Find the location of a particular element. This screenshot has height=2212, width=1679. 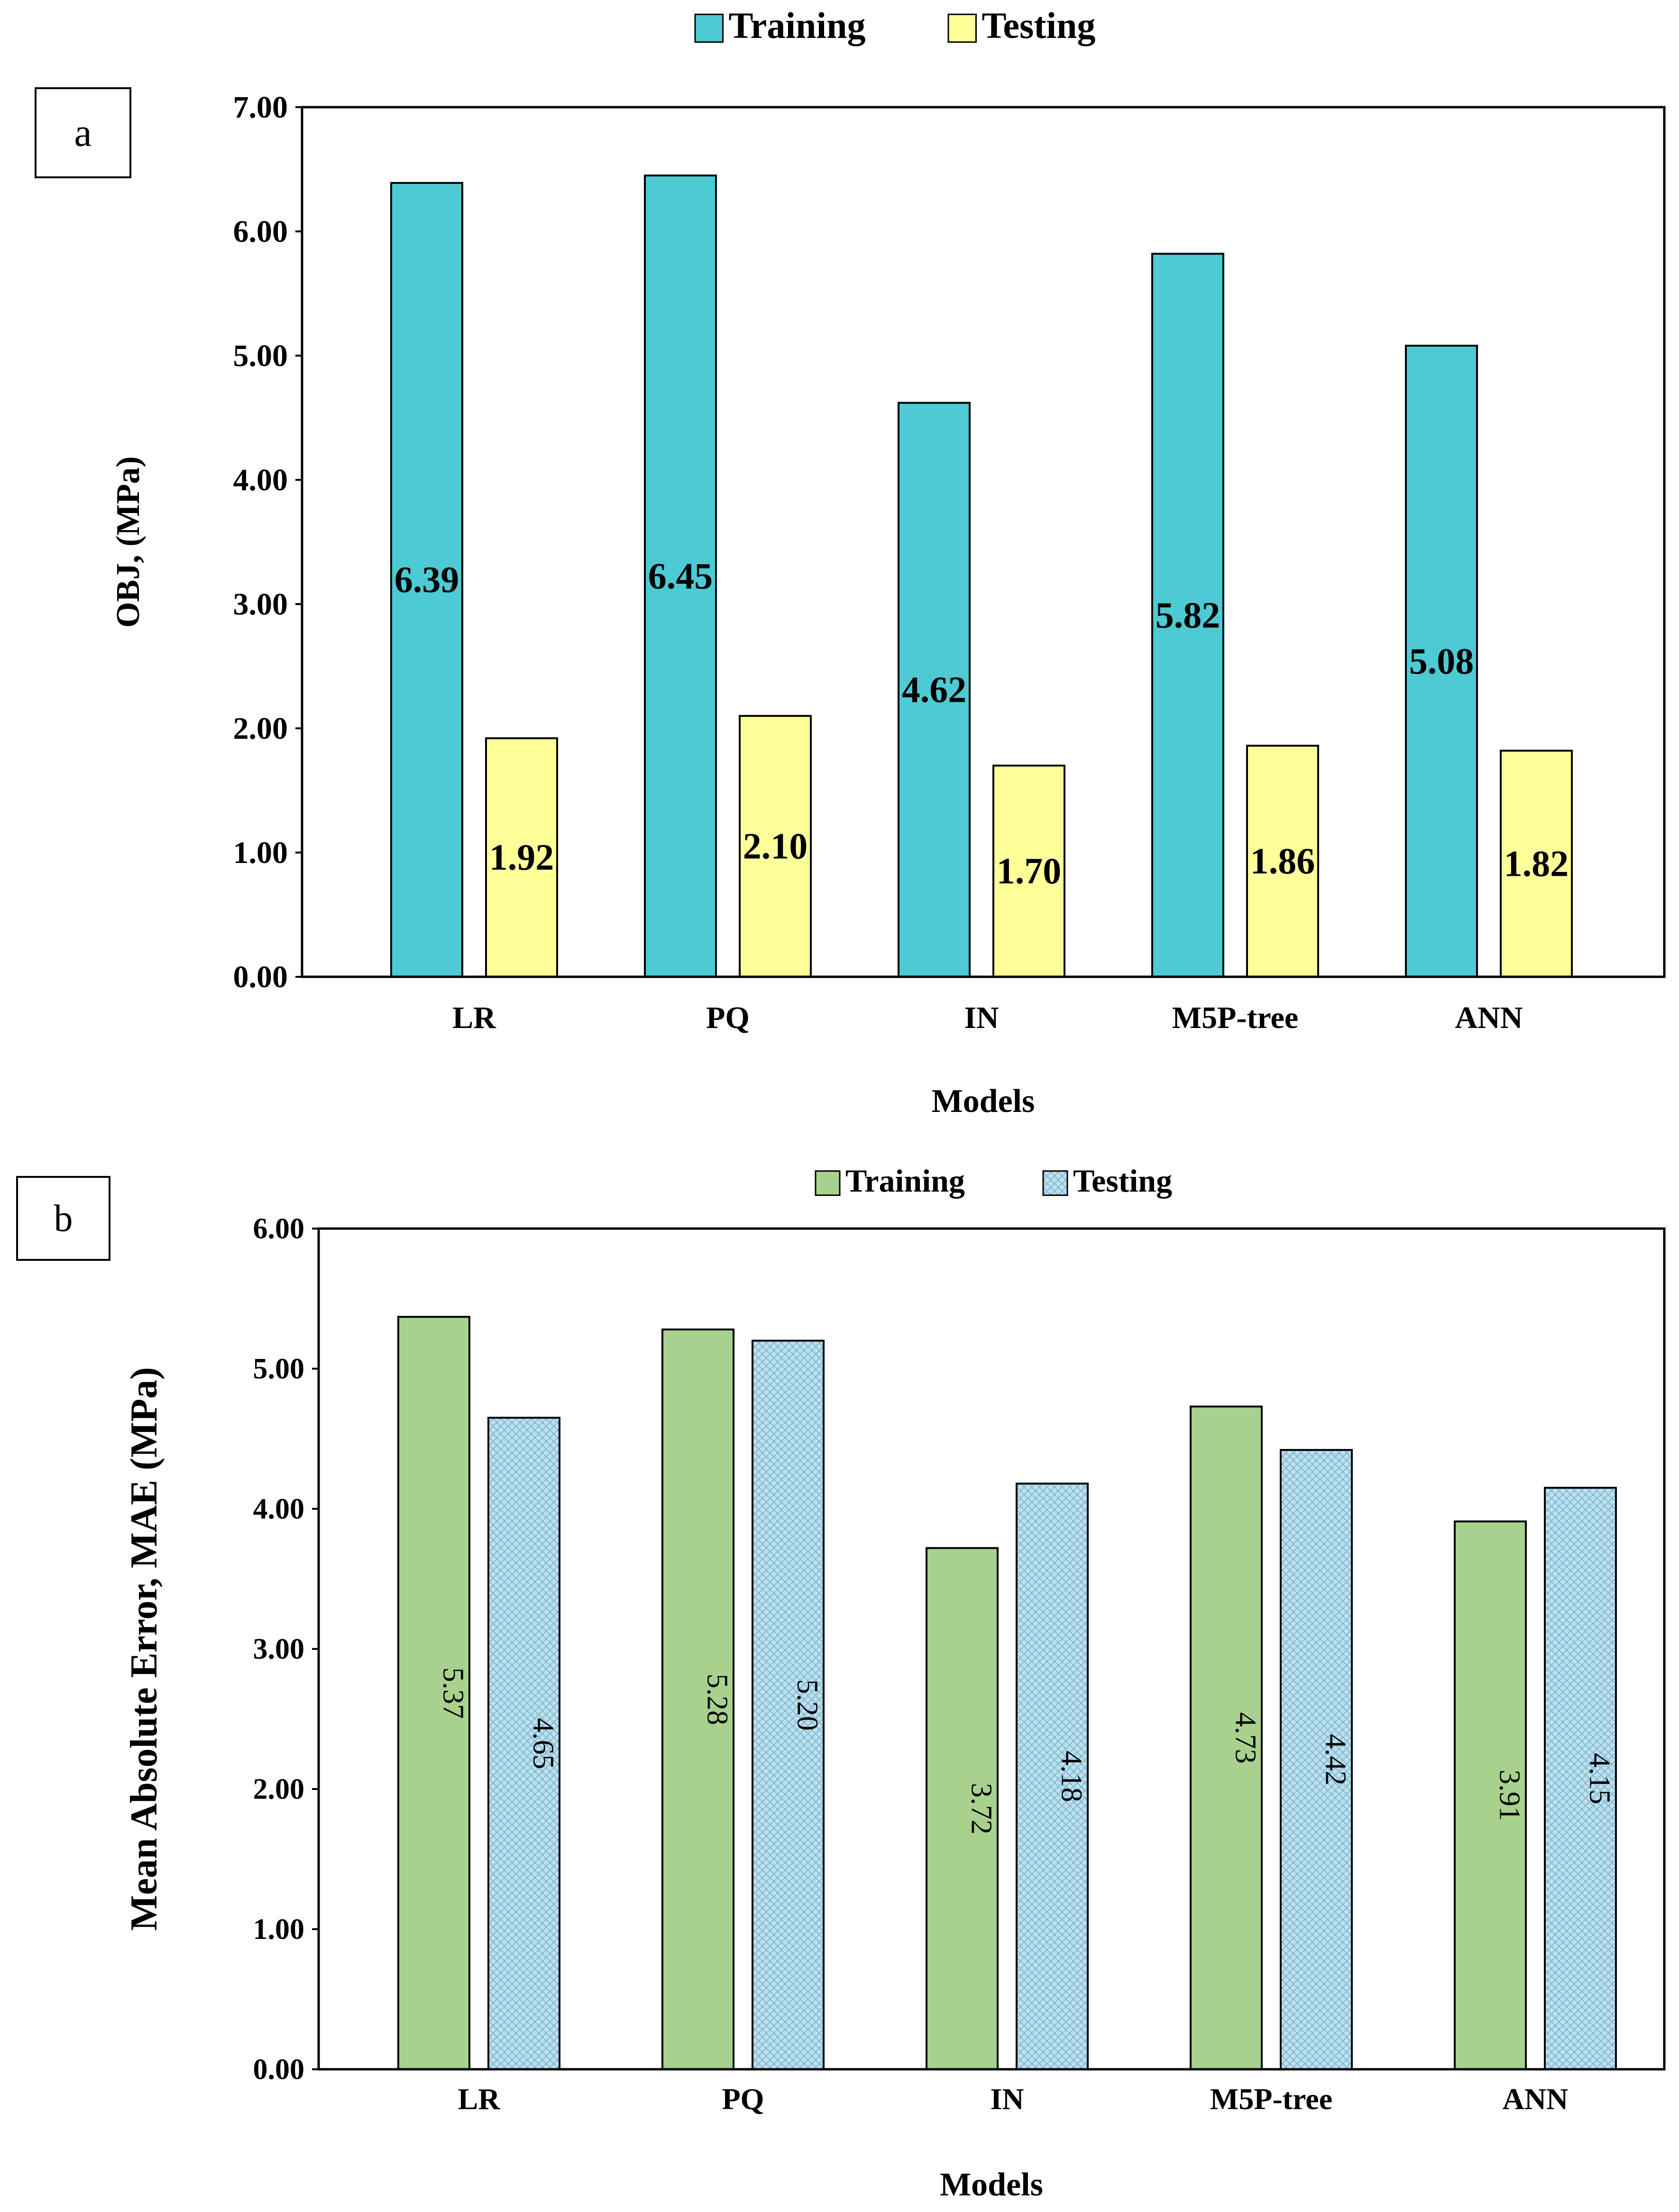

data-label: 5.20 is located at coordinates (807, 1705).